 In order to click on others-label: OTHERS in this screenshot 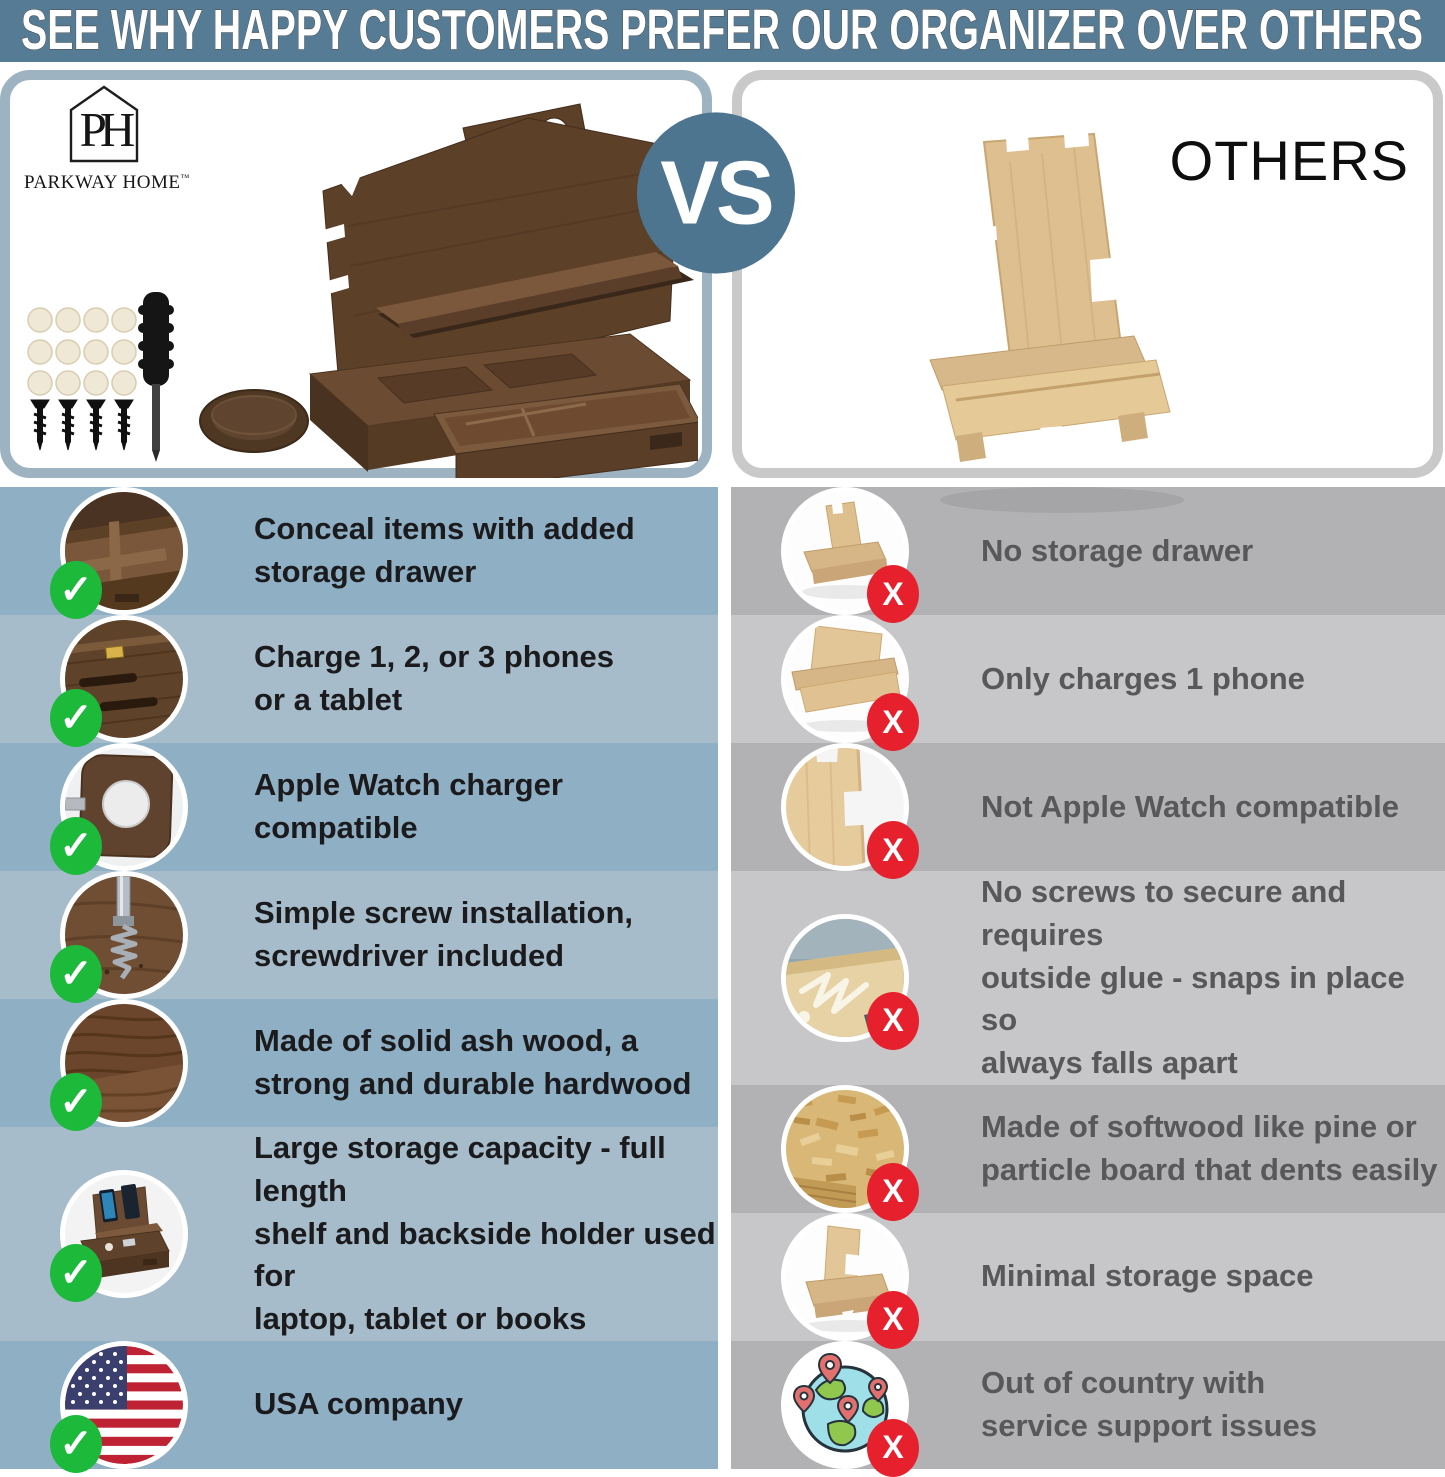, I will do `click(1289, 160)`.